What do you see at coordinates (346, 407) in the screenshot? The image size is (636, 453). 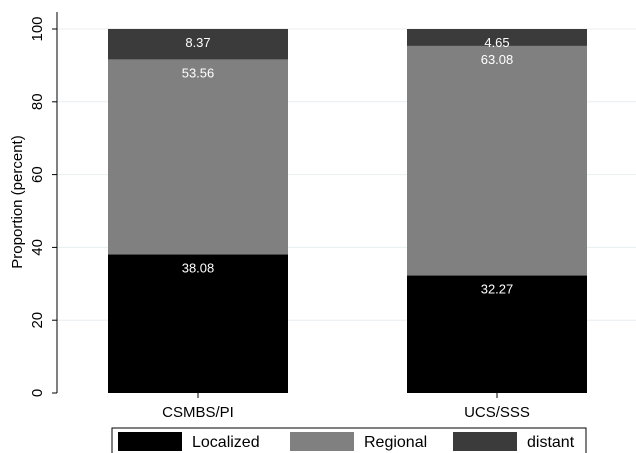 I see `x-axis-ticks: CSMBS/PI UCS/SSS` at bounding box center [346, 407].